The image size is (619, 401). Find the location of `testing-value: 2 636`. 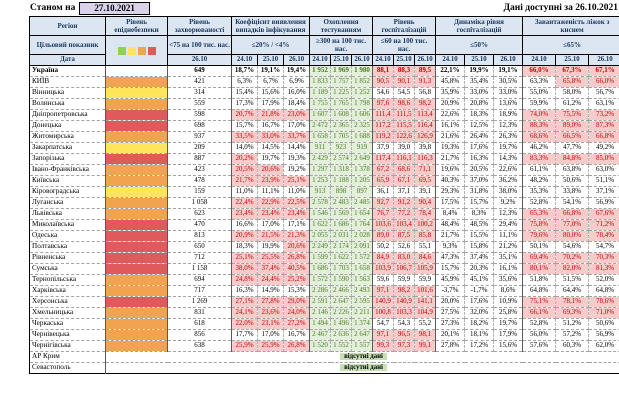

testing-value: 2 636 is located at coordinates (341, 335).